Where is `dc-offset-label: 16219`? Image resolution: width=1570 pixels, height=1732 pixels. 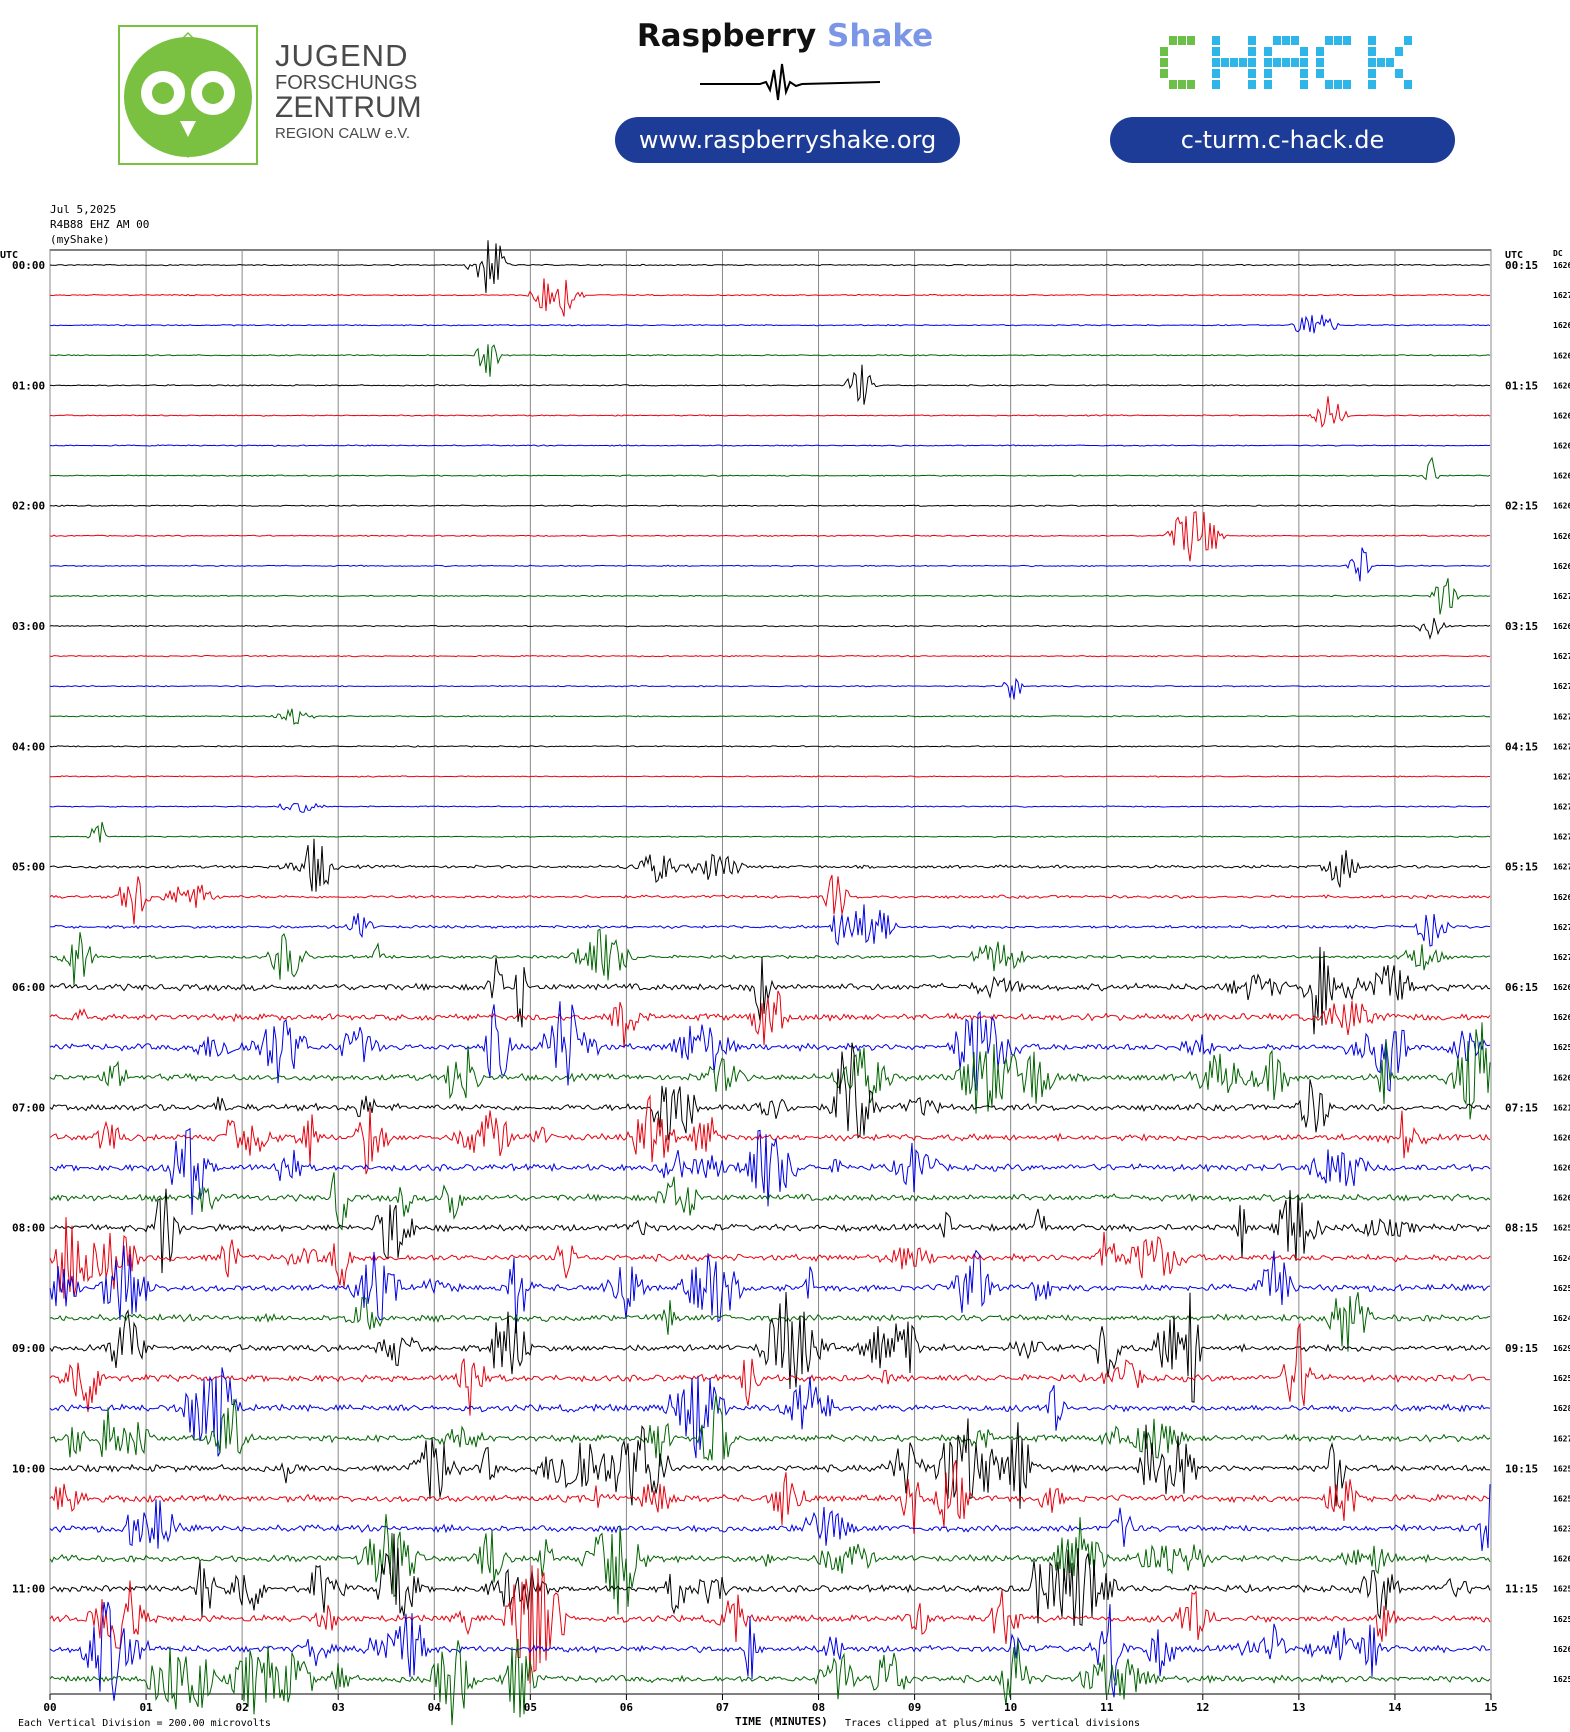
dc-offset-label: 16219 is located at coordinates (1561, 1107).